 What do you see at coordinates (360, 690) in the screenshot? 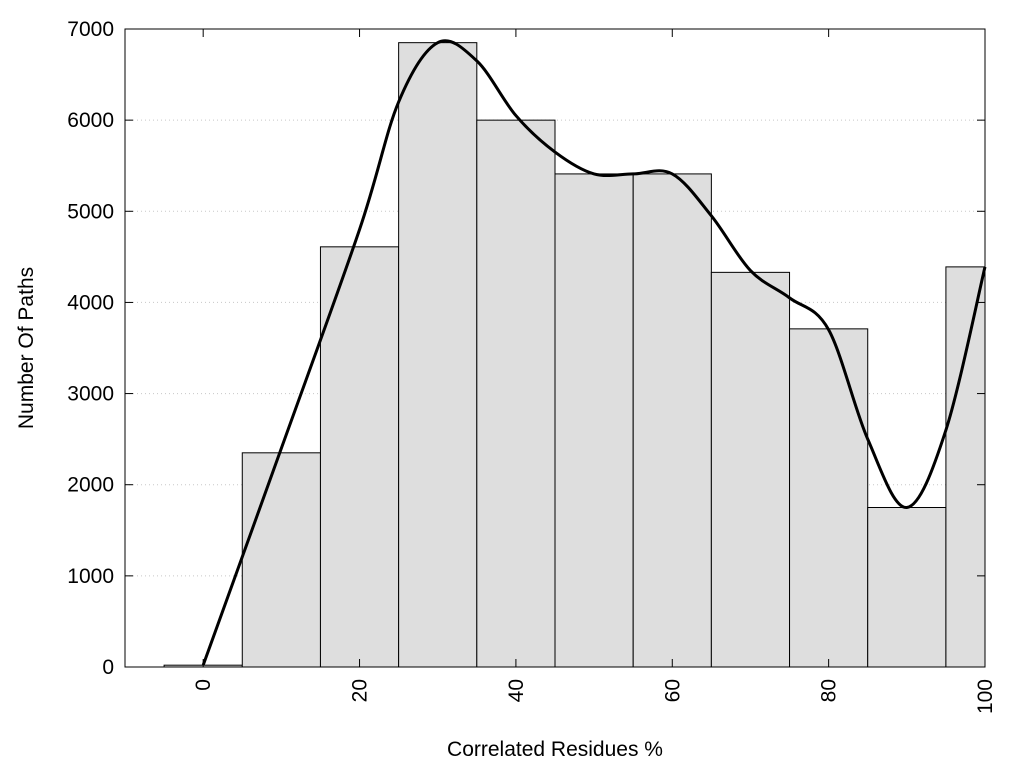
I see `x-tick-label: 20` at bounding box center [360, 690].